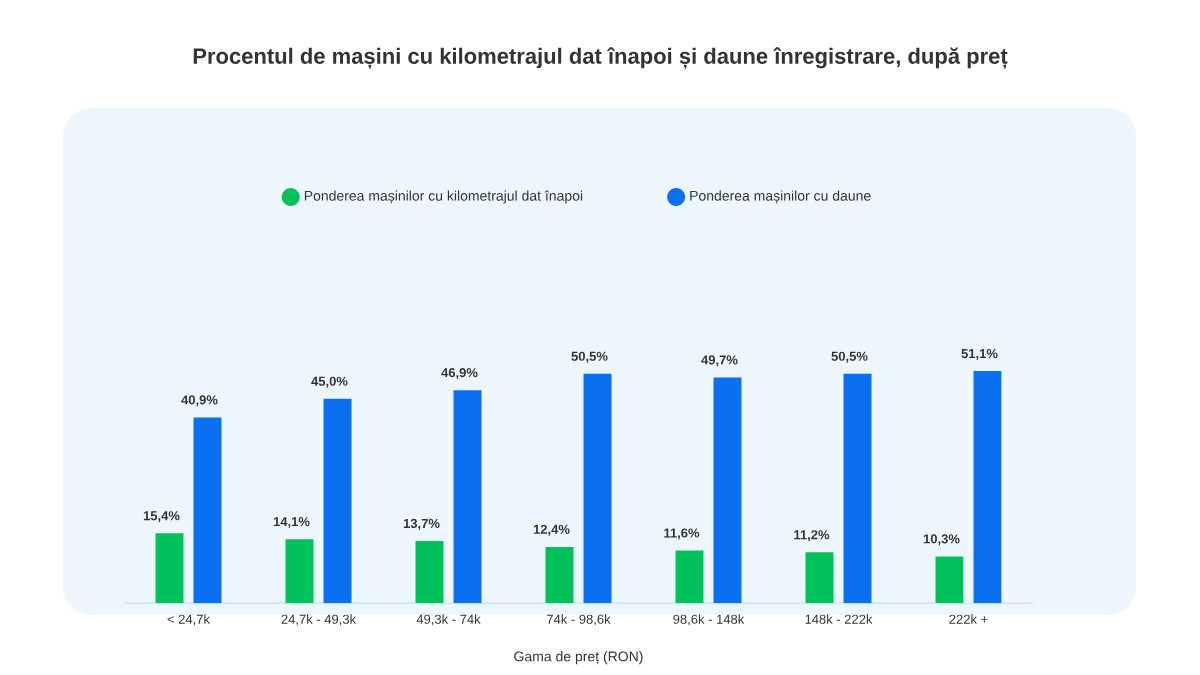 Image resolution: width=1200 pixels, height=675 pixels. What do you see at coordinates (448, 620) in the screenshot?
I see `x-tick-label: 49,3k - 74k` at bounding box center [448, 620].